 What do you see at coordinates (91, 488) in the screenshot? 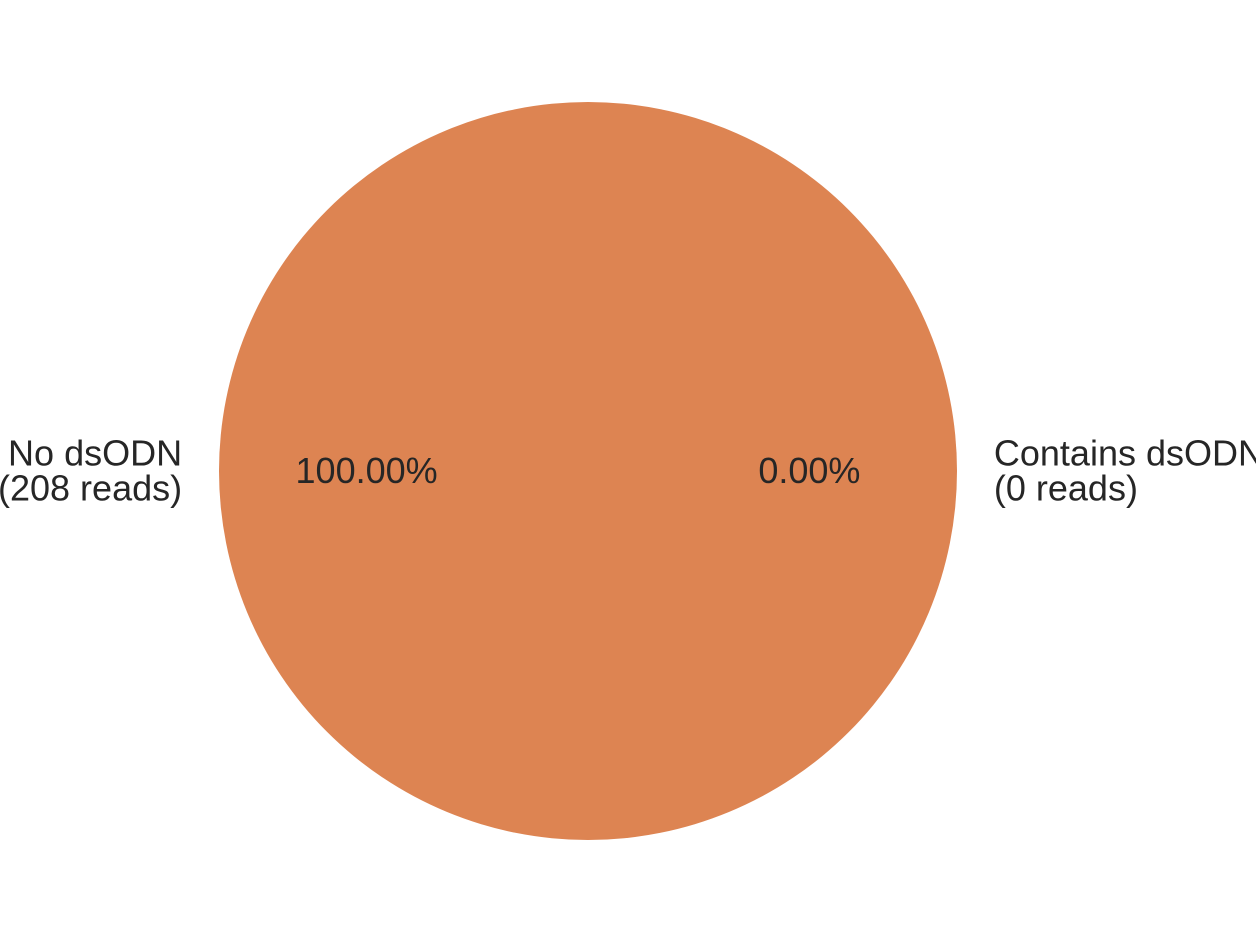
I see `category-label-line: (208 reads)` at bounding box center [91, 488].